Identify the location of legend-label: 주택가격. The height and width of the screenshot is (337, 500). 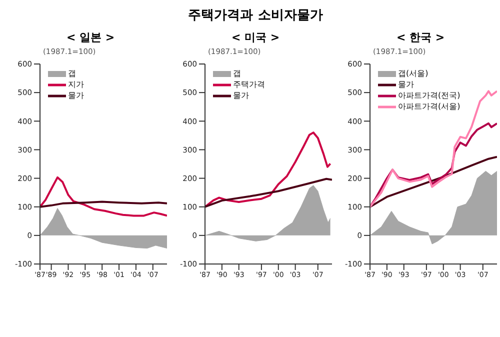
(249, 84).